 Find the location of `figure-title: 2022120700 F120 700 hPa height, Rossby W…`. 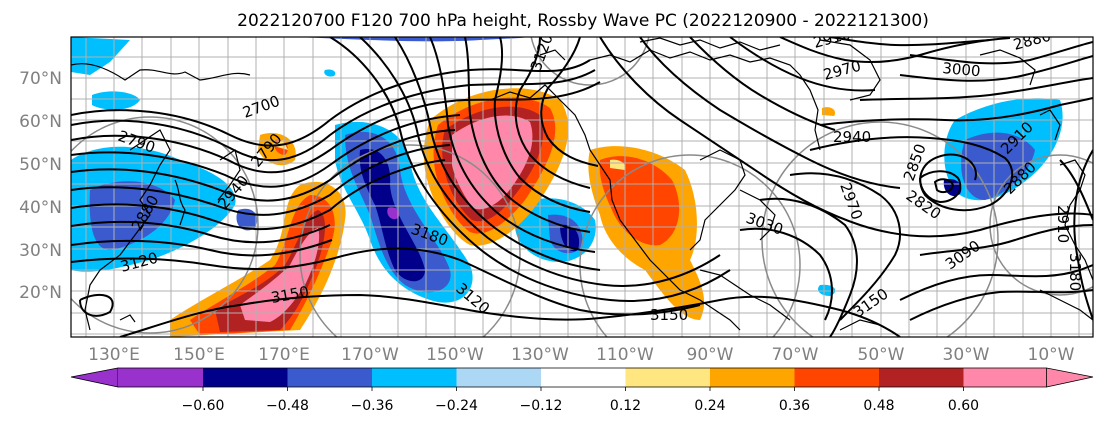

figure-title: 2022120700 F120 700 hPa height, Rossby W… is located at coordinates (583, 21).